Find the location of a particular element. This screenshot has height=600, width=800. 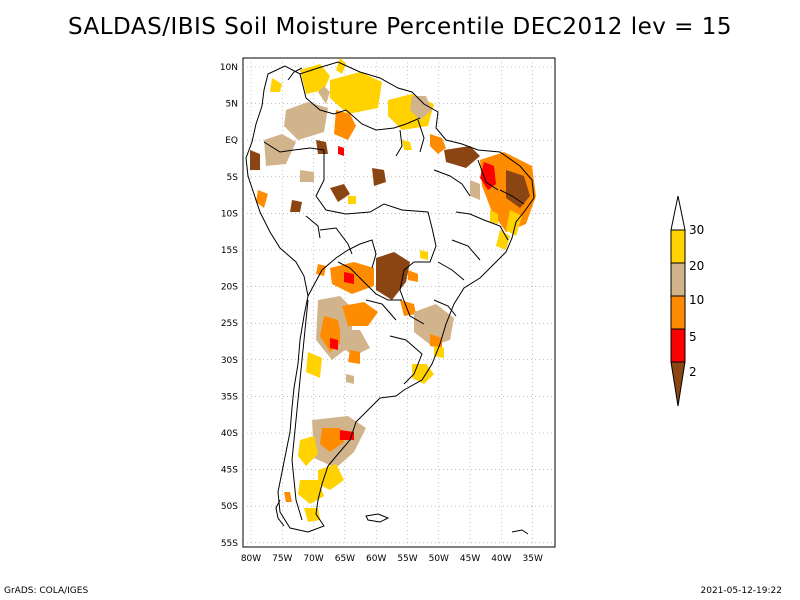

colorbar-label-2: 2 is located at coordinates (693, 372).